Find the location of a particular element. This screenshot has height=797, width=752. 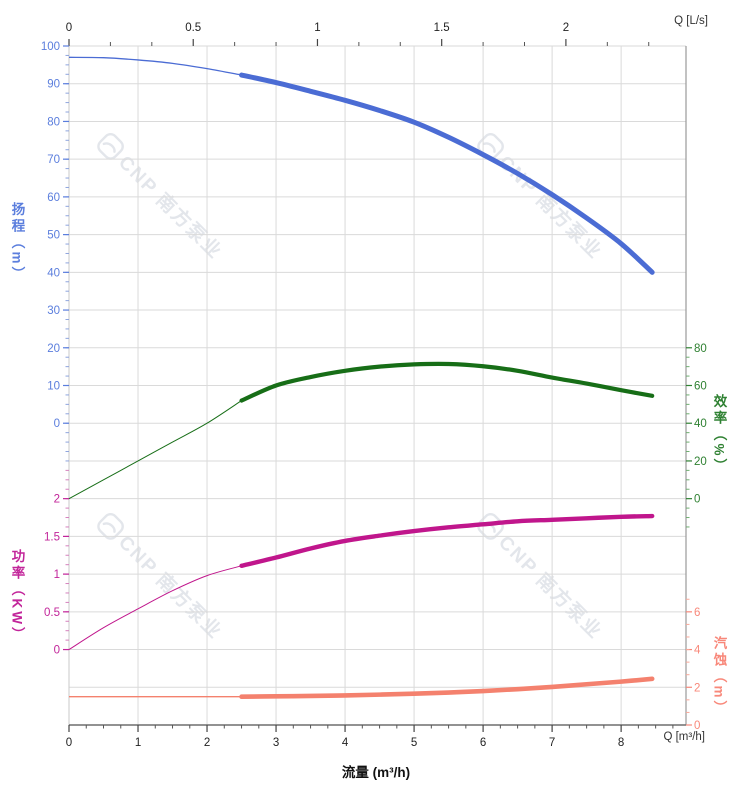

head-tick-label: 50 is located at coordinates (53, 236).